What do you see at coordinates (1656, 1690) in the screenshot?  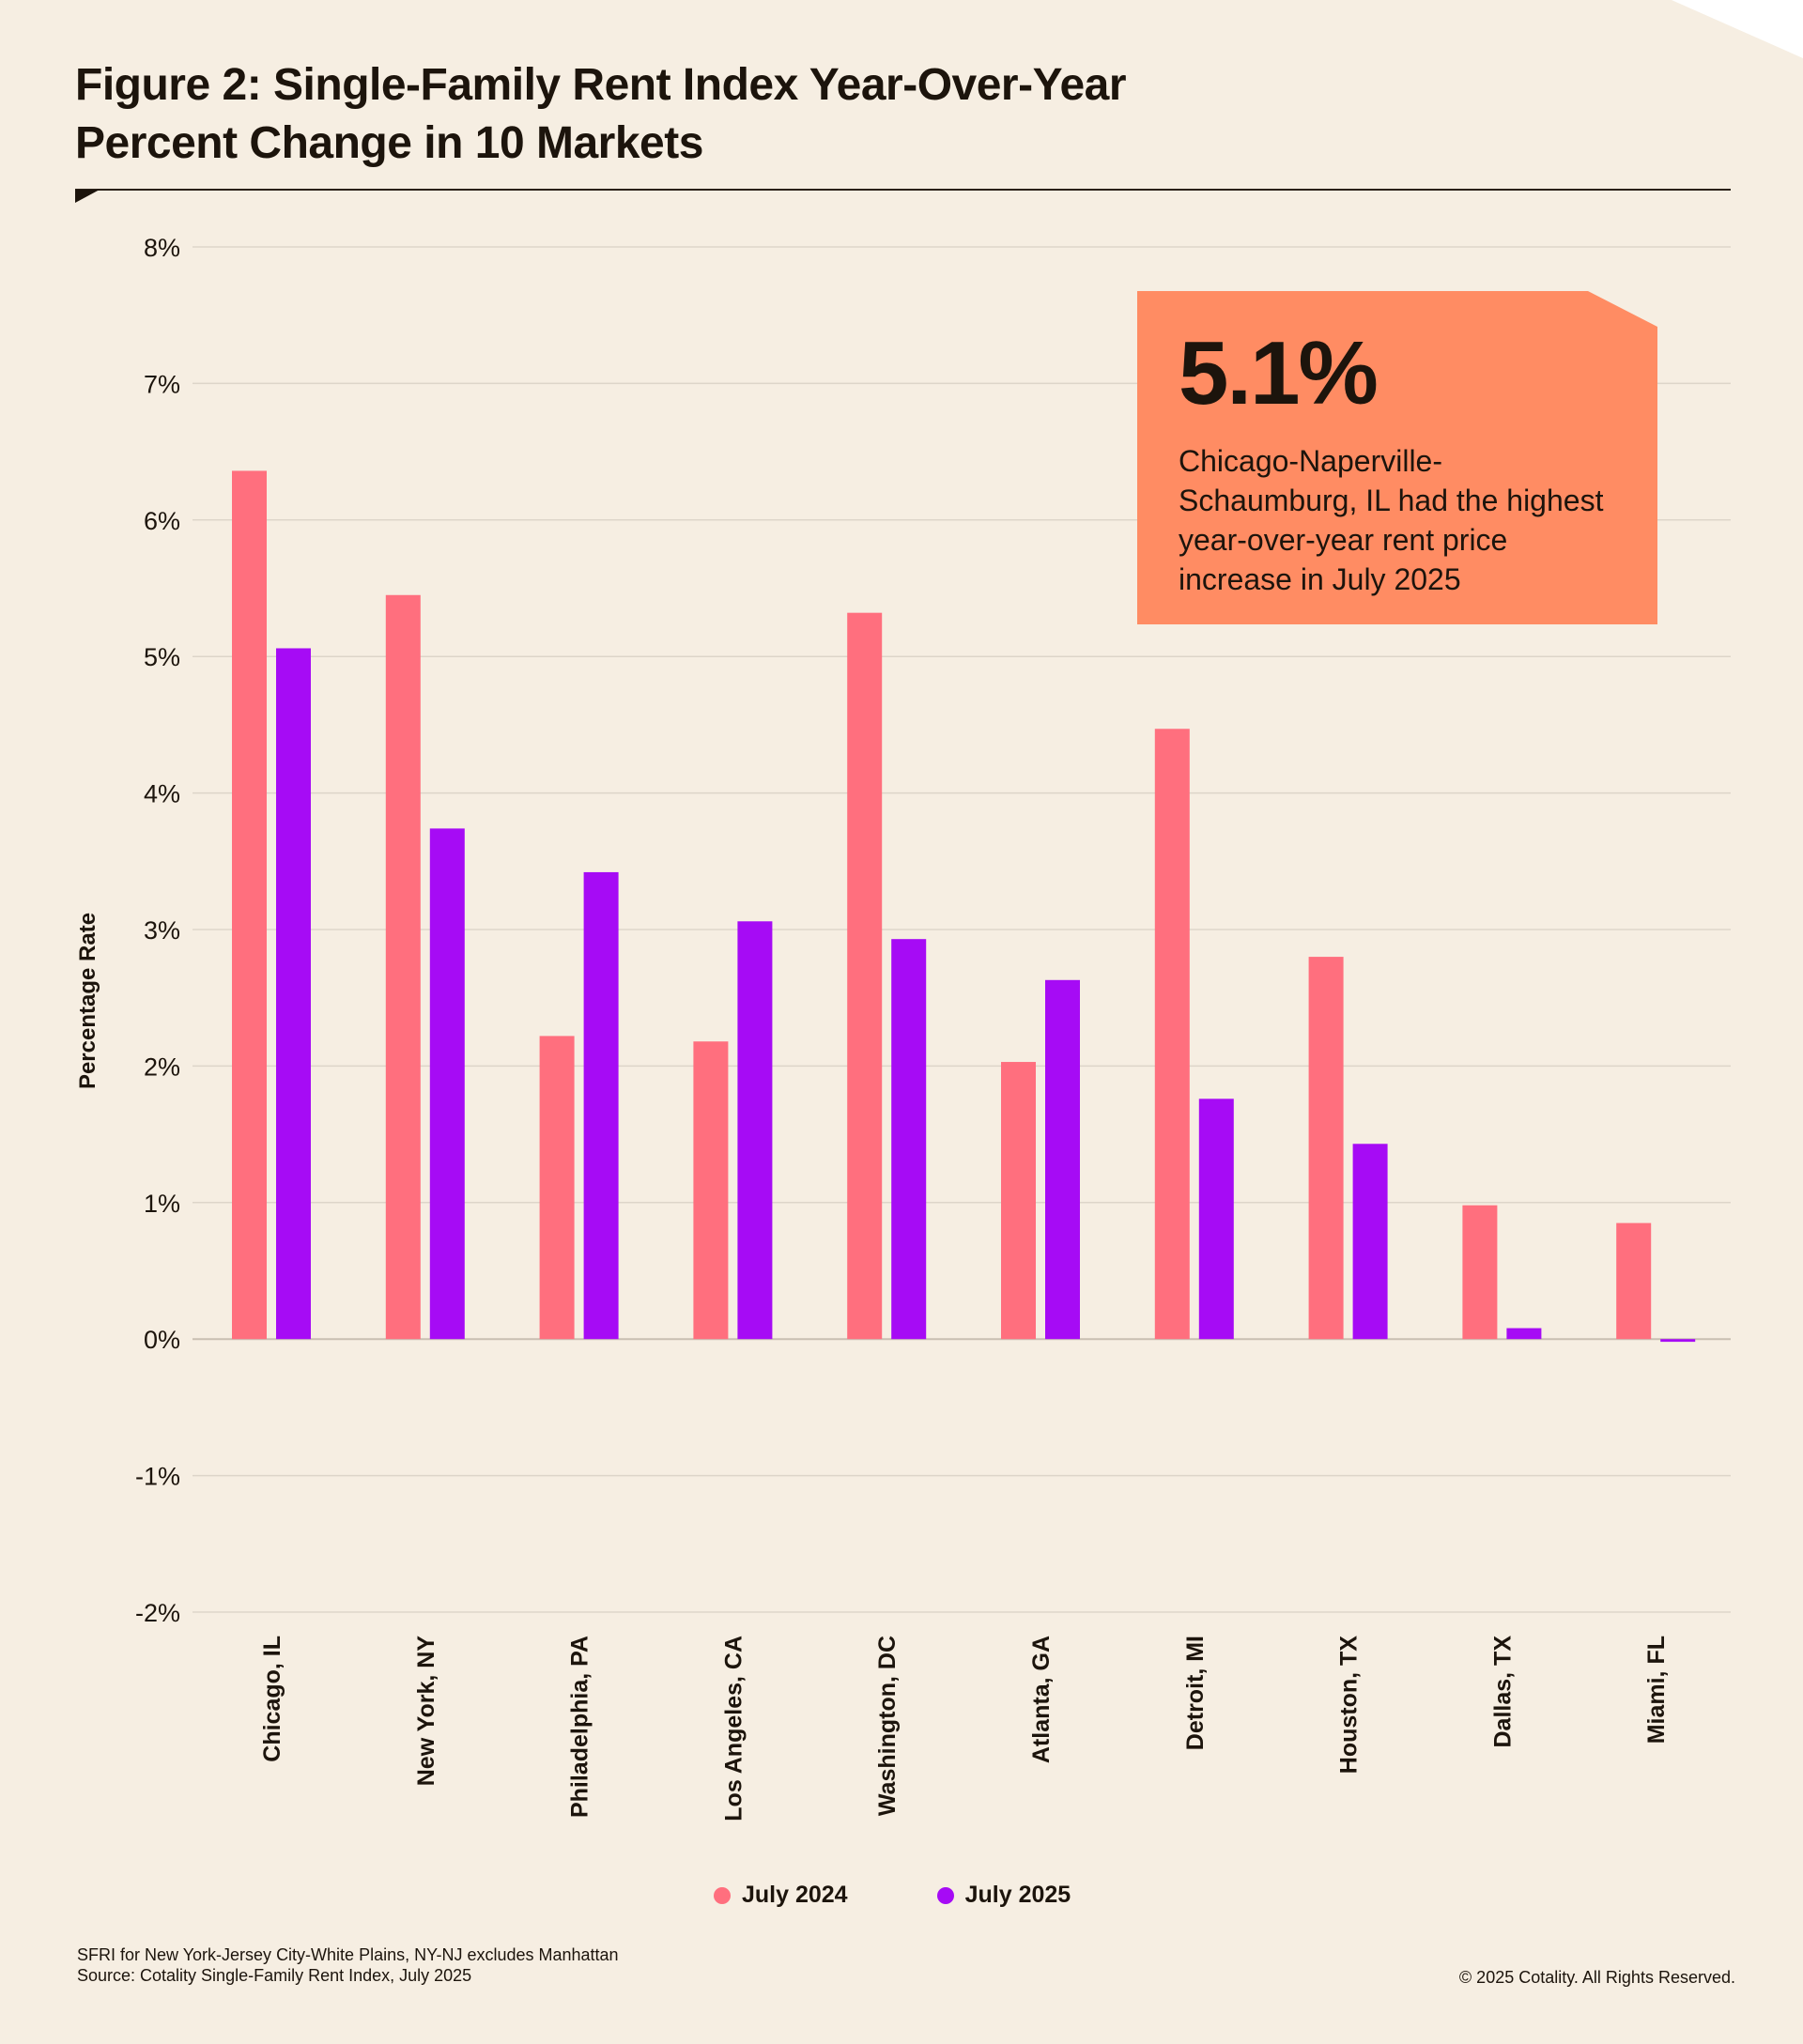 I see `x-category-label: Miami, FL` at bounding box center [1656, 1690].